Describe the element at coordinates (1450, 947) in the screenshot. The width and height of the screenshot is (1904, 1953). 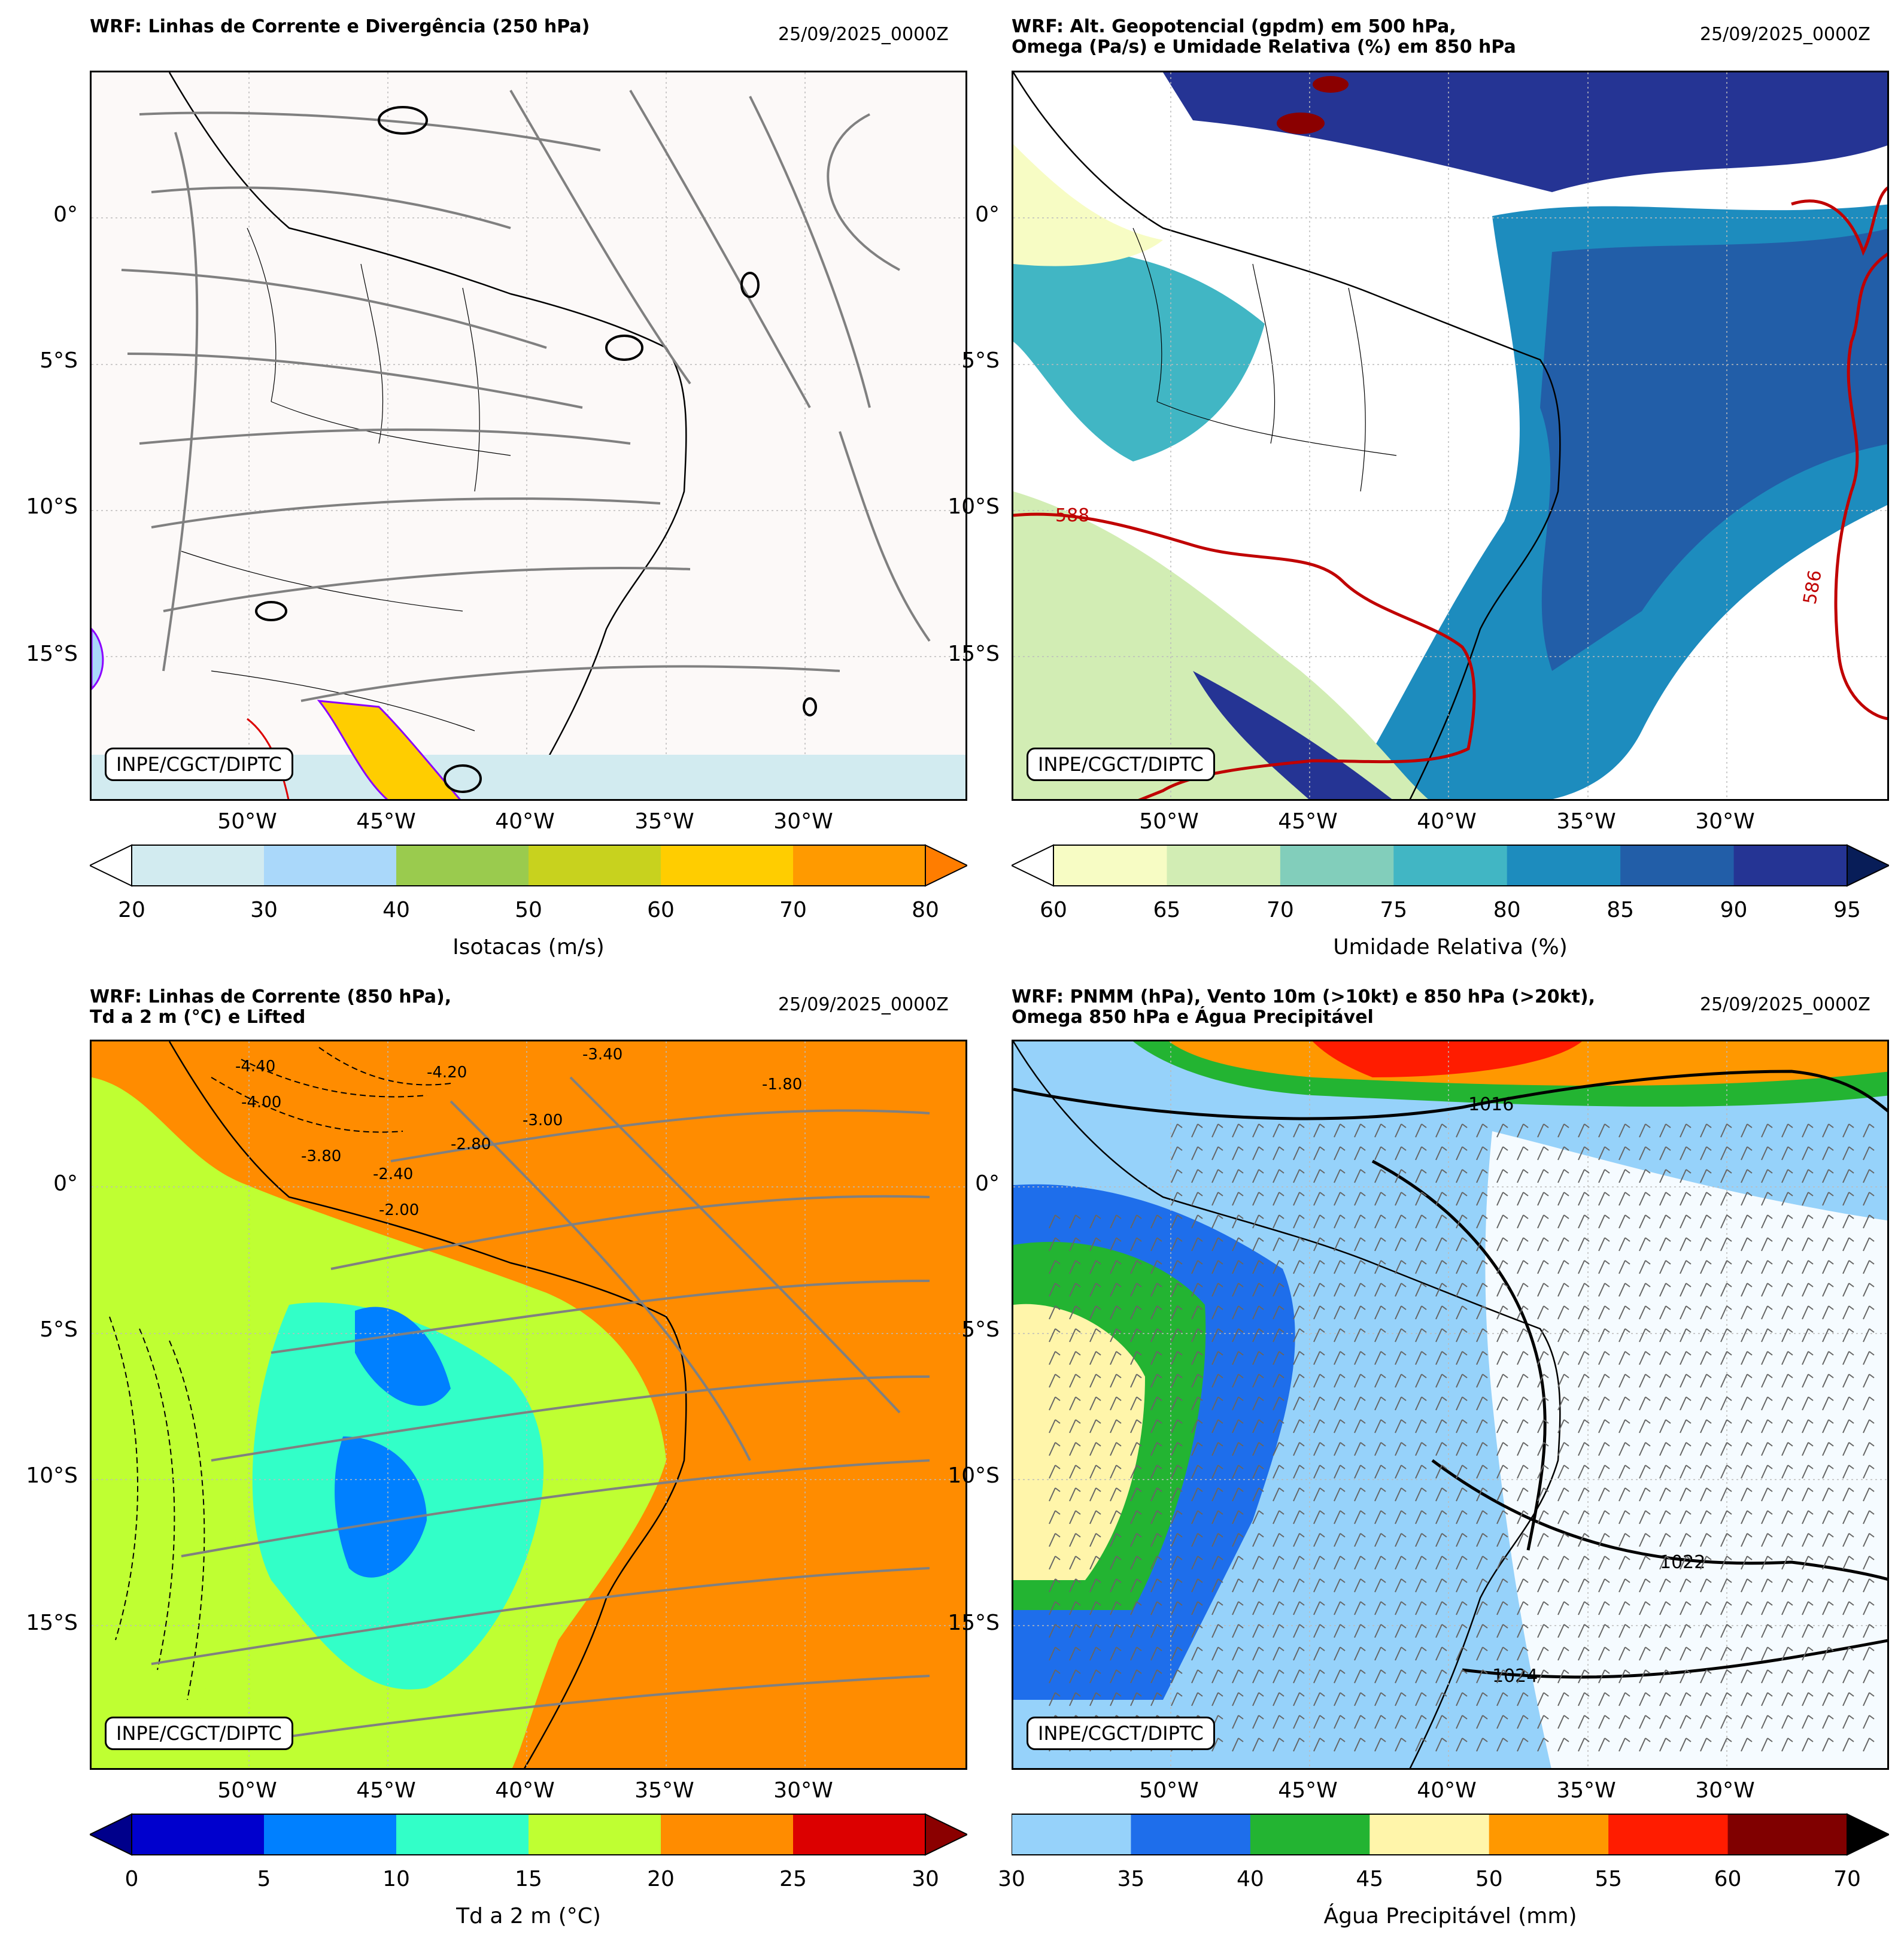
I see `colorbar-label: Umidade Relativa (%)` at that location.